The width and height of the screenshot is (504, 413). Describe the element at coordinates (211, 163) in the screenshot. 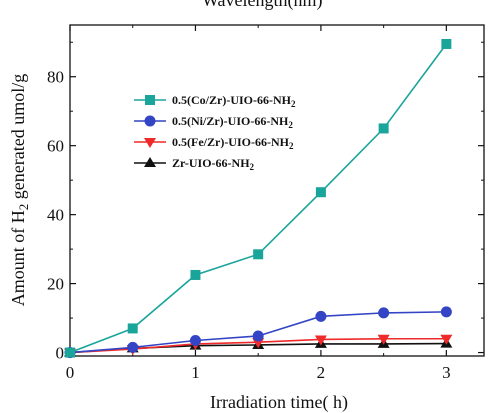

I see `legend-label-main: Zr-UIO-66-NH` at that location.